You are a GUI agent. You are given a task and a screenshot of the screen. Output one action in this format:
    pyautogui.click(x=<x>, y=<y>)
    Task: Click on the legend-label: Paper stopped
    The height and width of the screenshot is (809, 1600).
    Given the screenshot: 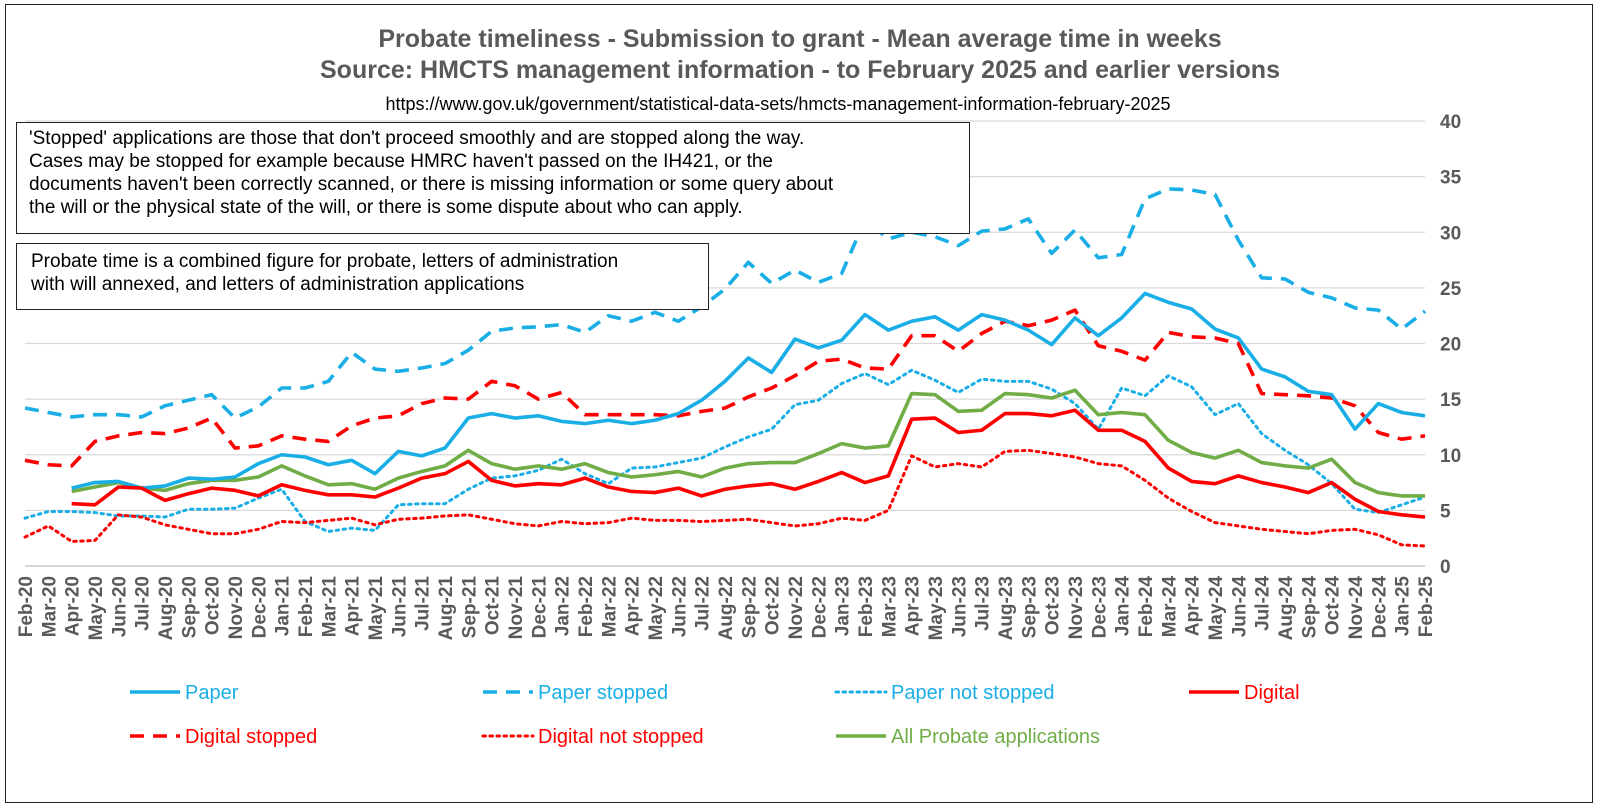 What is the action you would take?
    pyautogui.click(x=603, y=693)
    